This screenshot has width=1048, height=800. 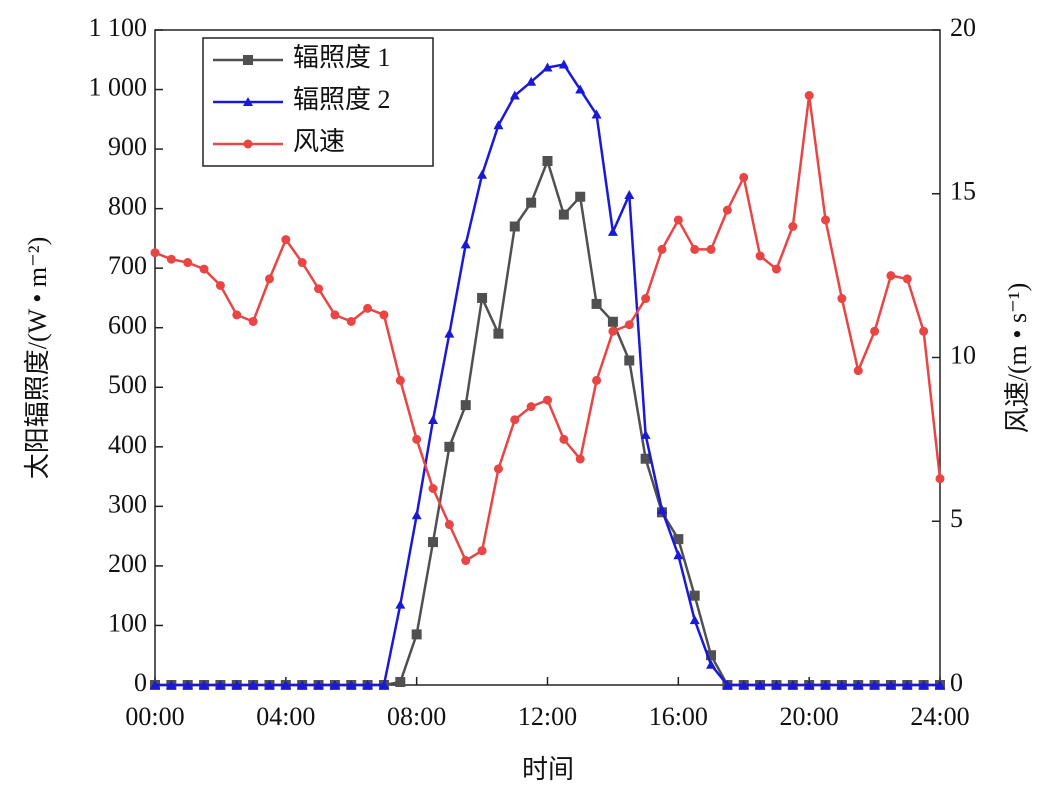 What do you see at coordinates (342, 57) in the screenshot?
I see `legend-label: 辐照度 1` at bounding box center [342, 57].